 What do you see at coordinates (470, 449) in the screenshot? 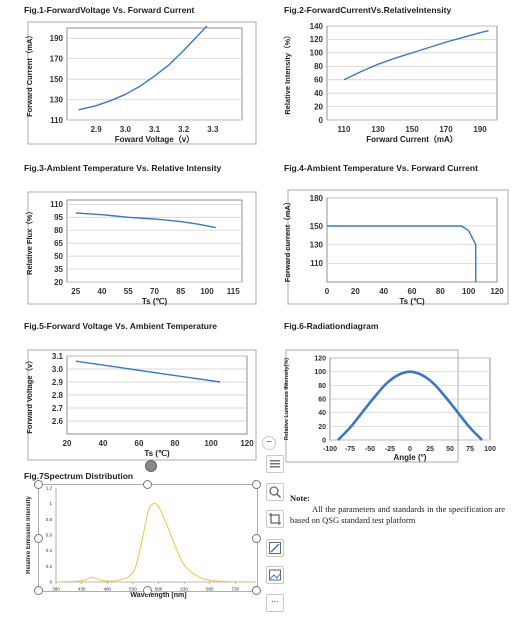
I see `x-tick-label: 75` at bounding box center [470, 449].